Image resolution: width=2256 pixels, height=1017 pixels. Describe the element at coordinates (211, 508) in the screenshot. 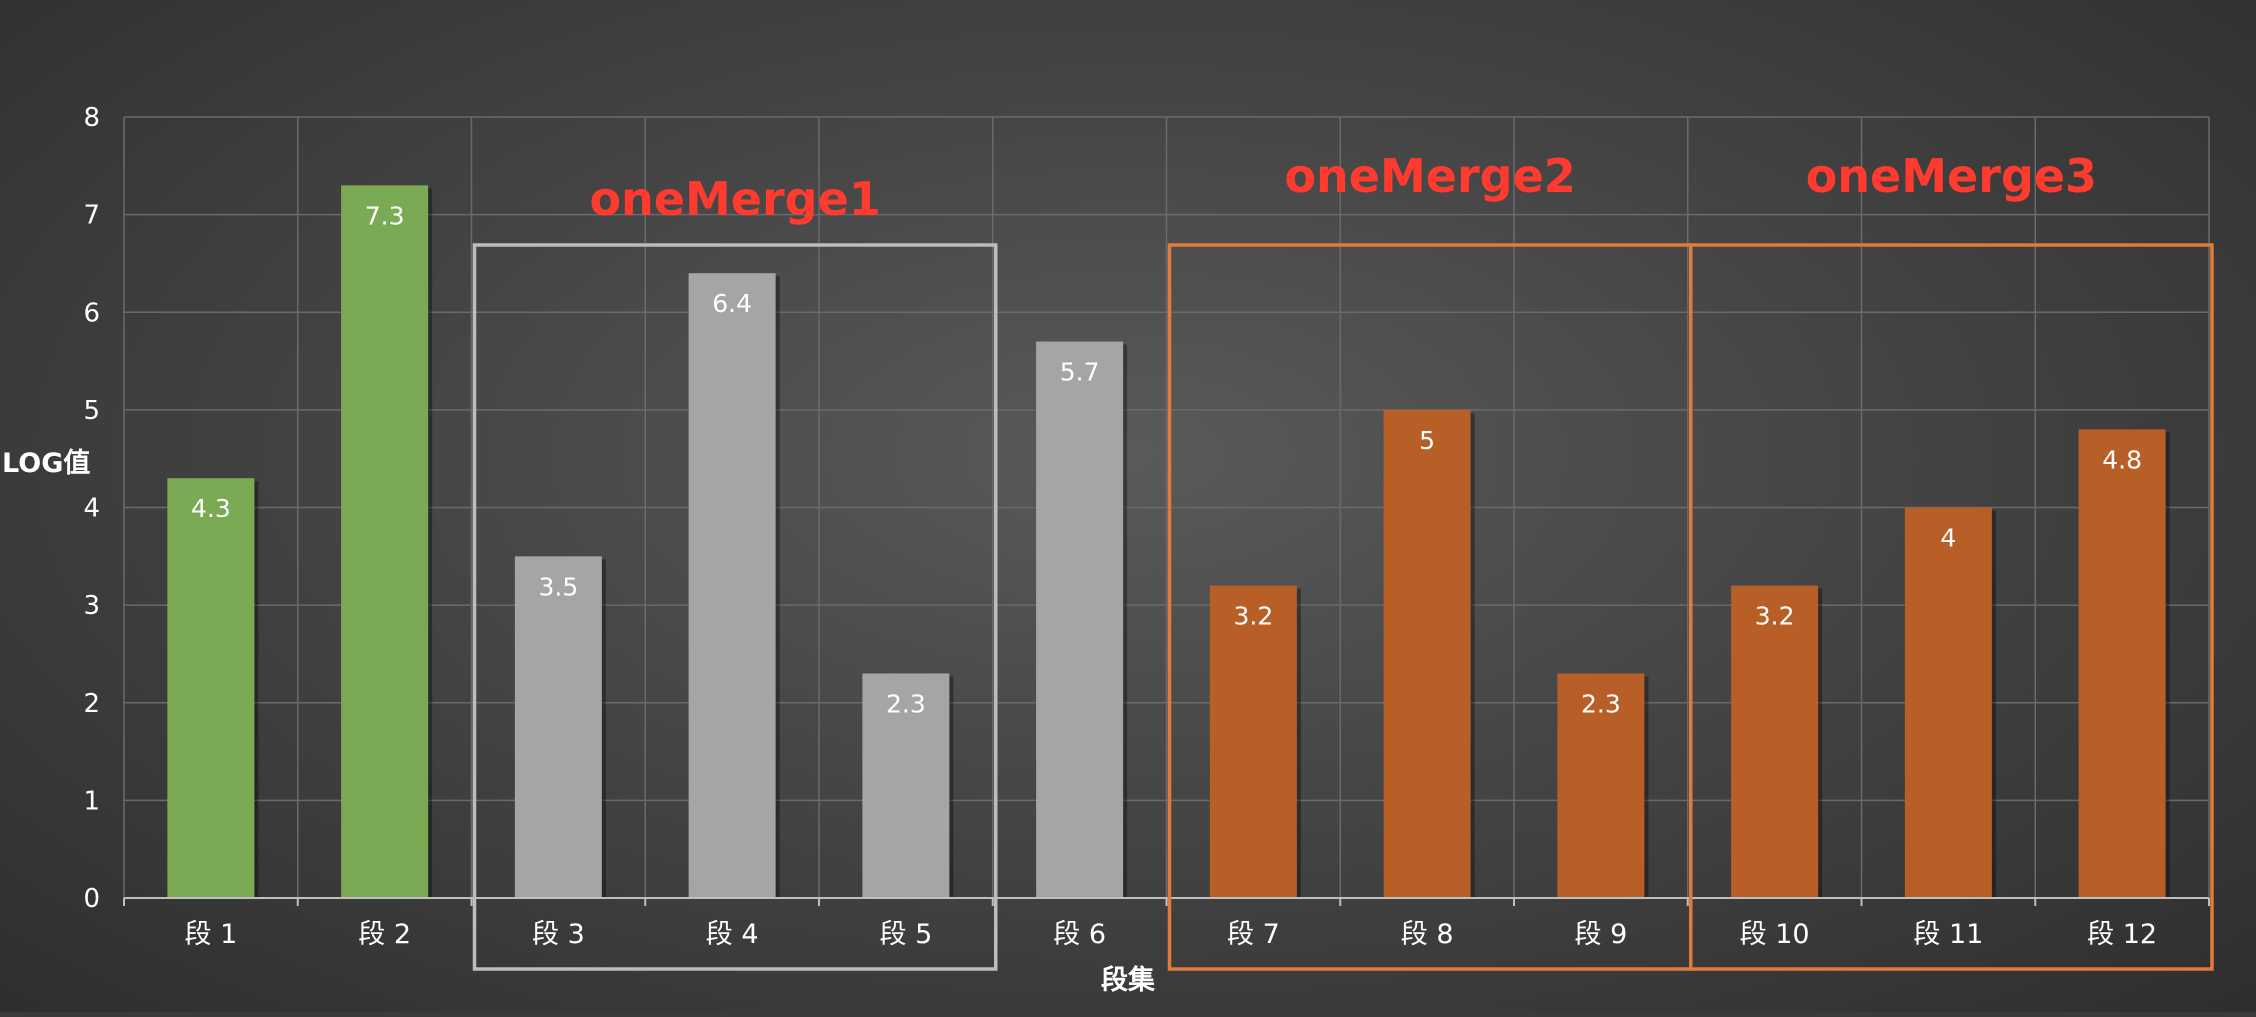

I see `data-label: 4.3` at that location.